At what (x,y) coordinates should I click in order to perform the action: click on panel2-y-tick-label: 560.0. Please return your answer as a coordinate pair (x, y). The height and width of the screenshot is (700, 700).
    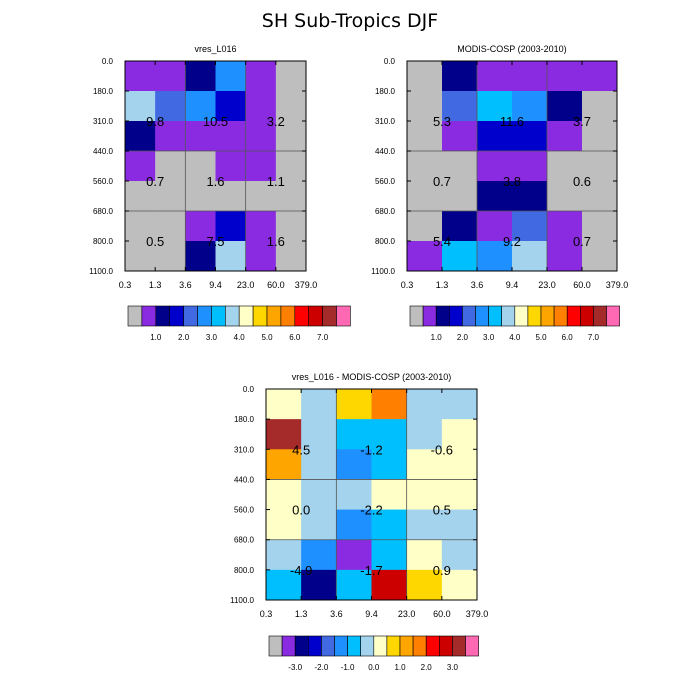
    Looking at the image, I should click on (385, 181).